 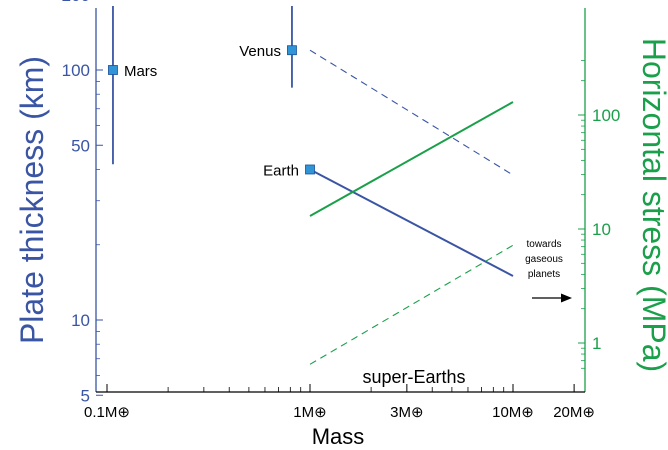 What do you see at coordinates (574, 412) in the screenshot?
I see `x-tick-label: 20M⊕` at bounding box center [574, 412].